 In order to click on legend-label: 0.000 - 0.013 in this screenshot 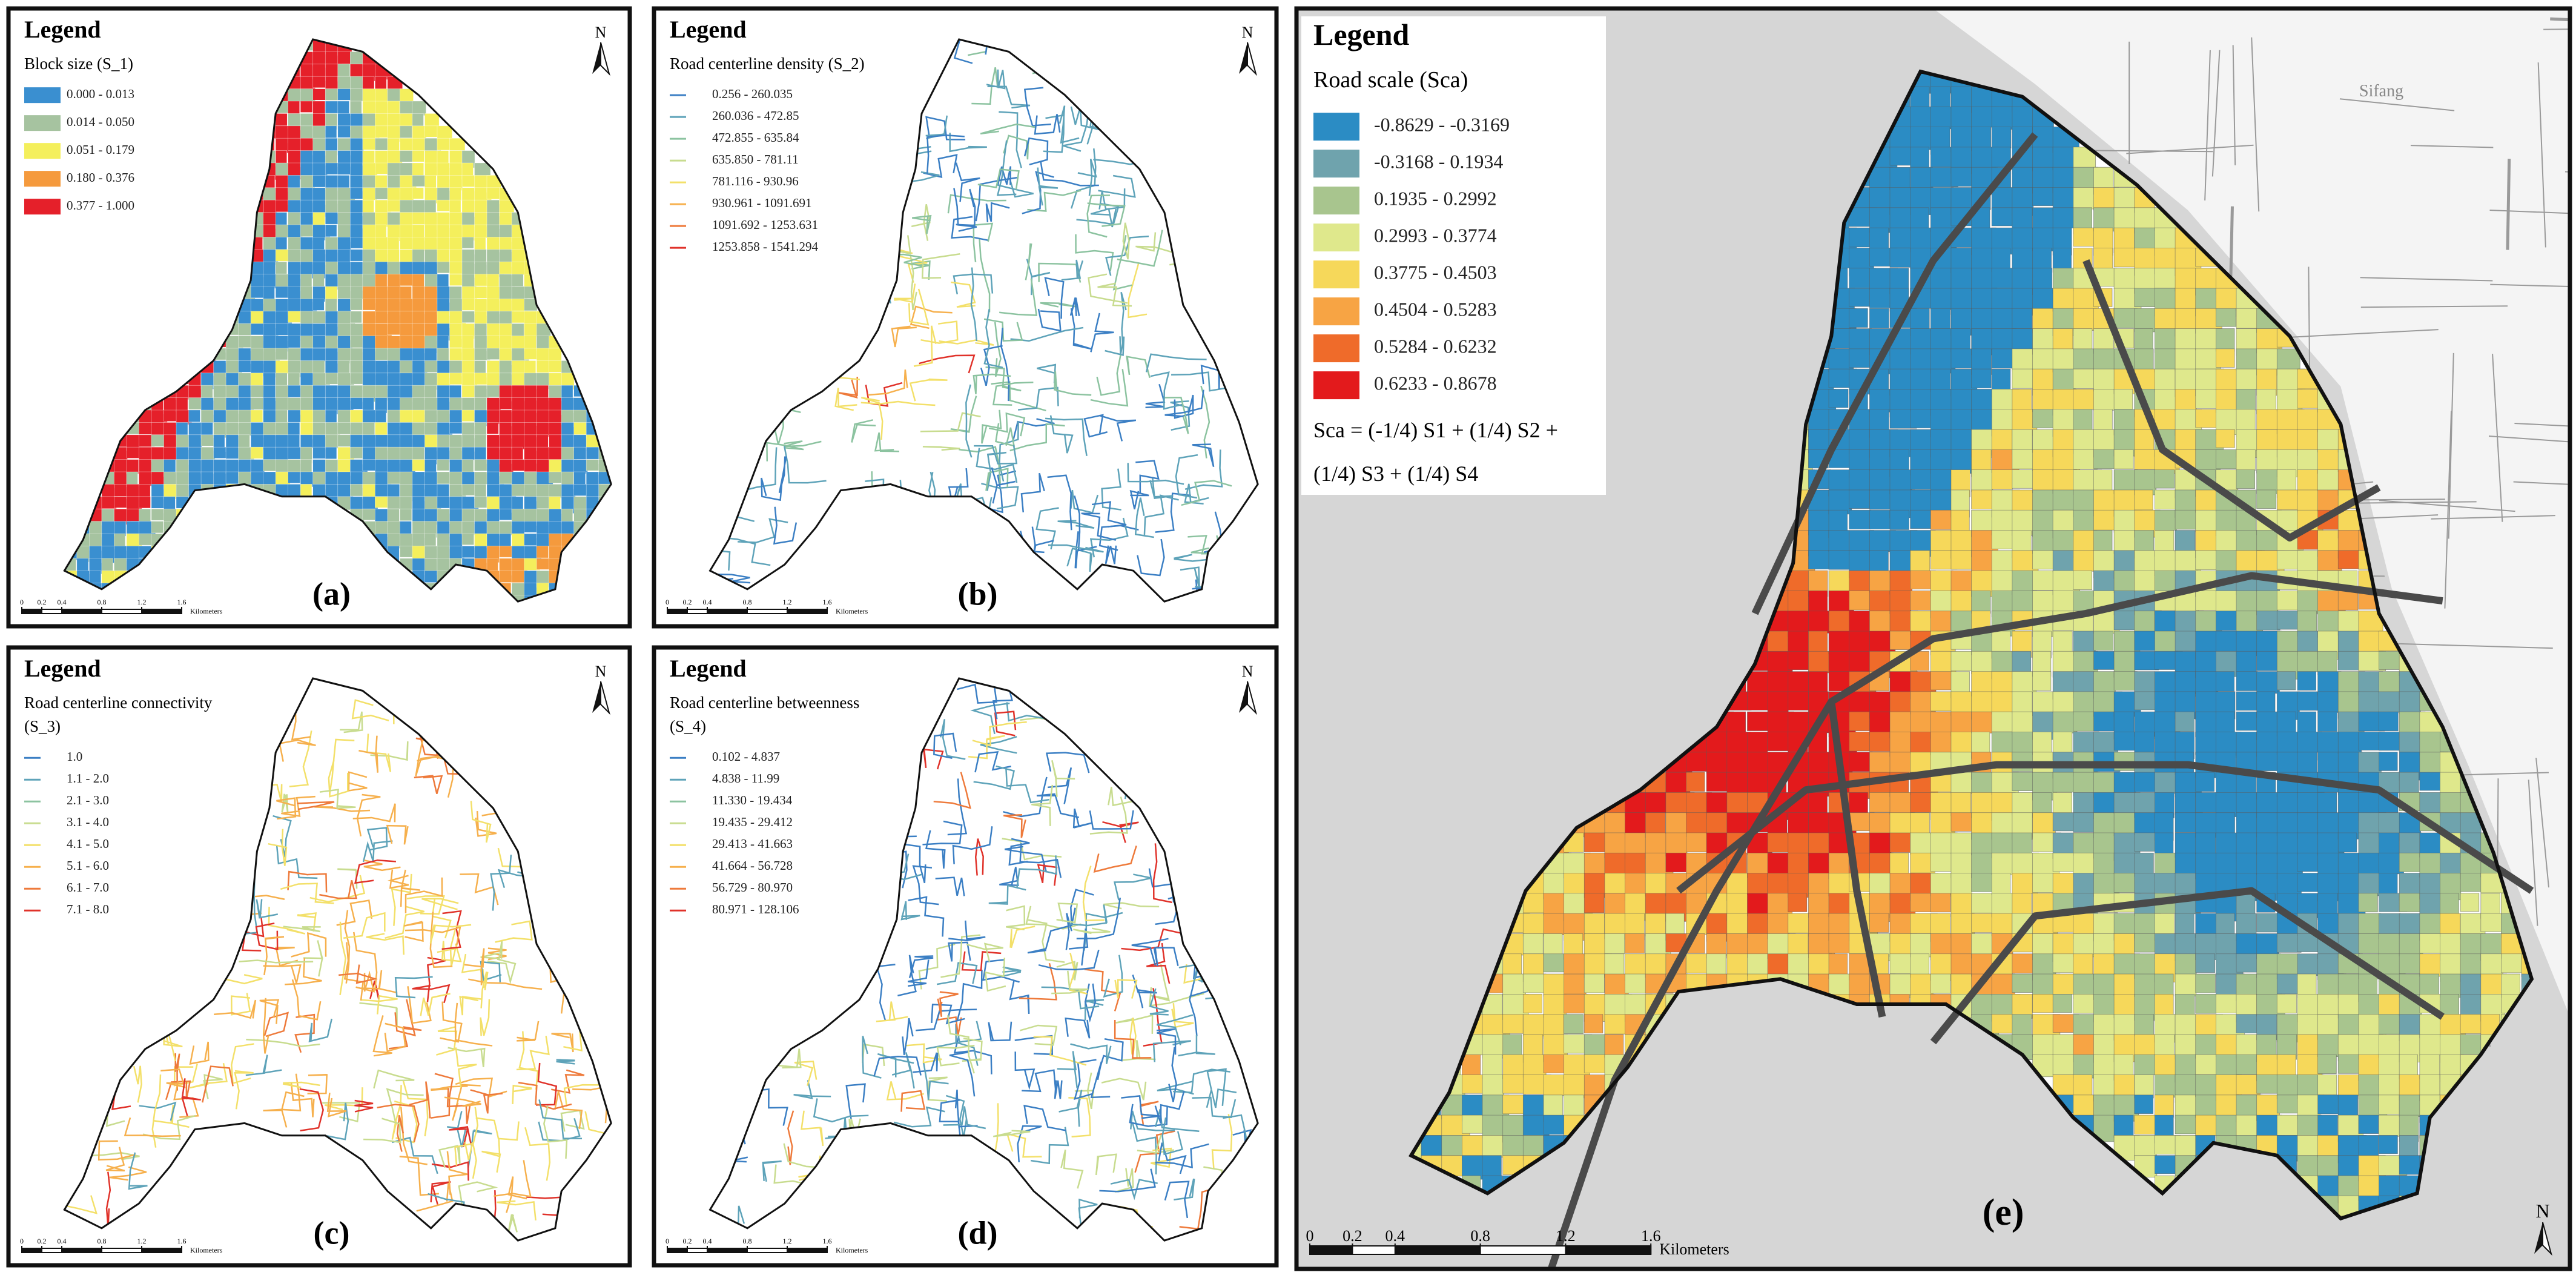, I will do `click(100, 94)`.